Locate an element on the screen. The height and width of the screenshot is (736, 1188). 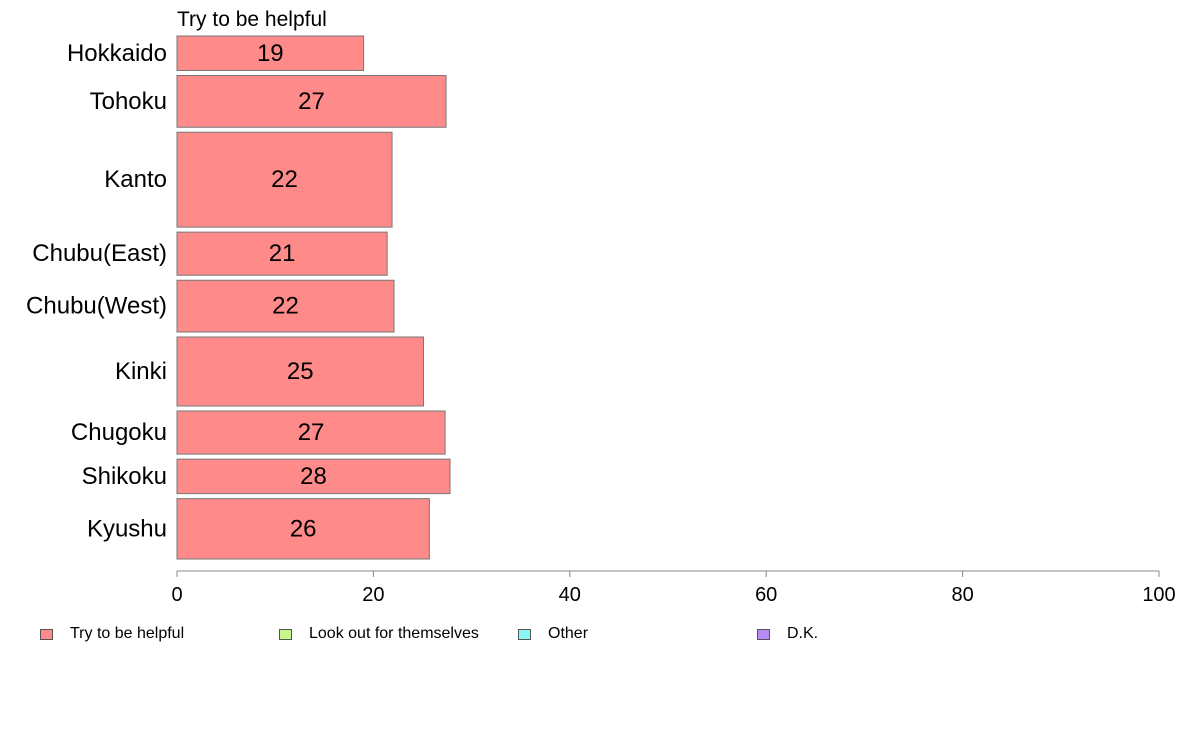
bar-hokkaido is located at coordinates (270, 53).